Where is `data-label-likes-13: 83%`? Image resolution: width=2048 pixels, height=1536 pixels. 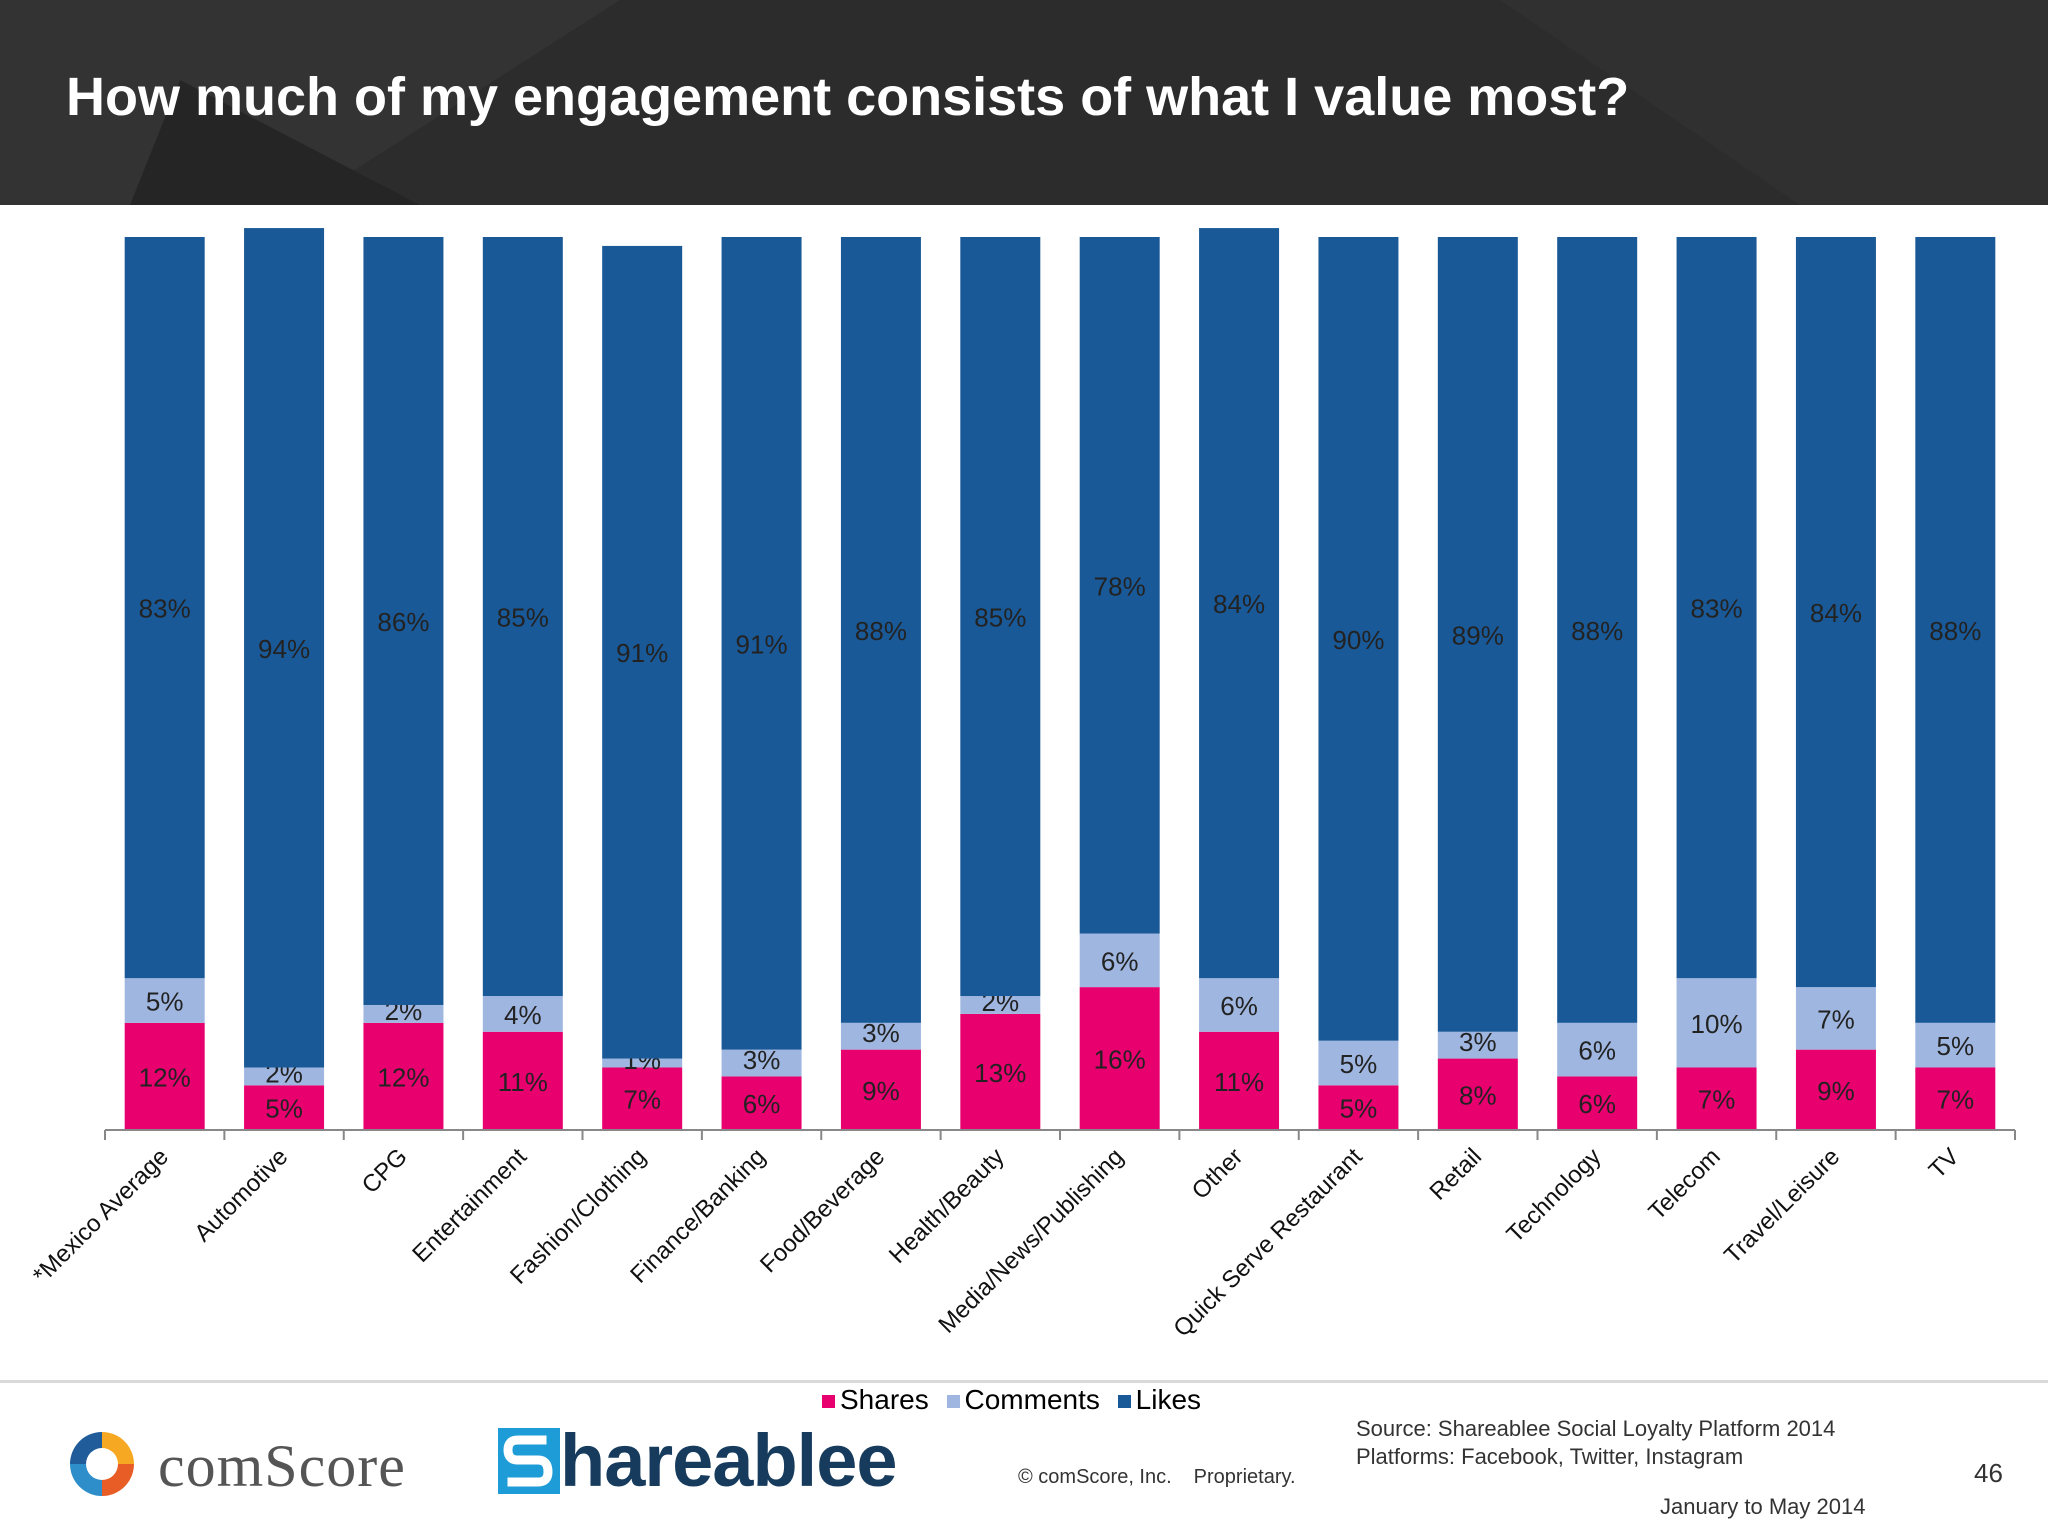
data-label-likes-13: 83% is located at coordinates (1717, 609).